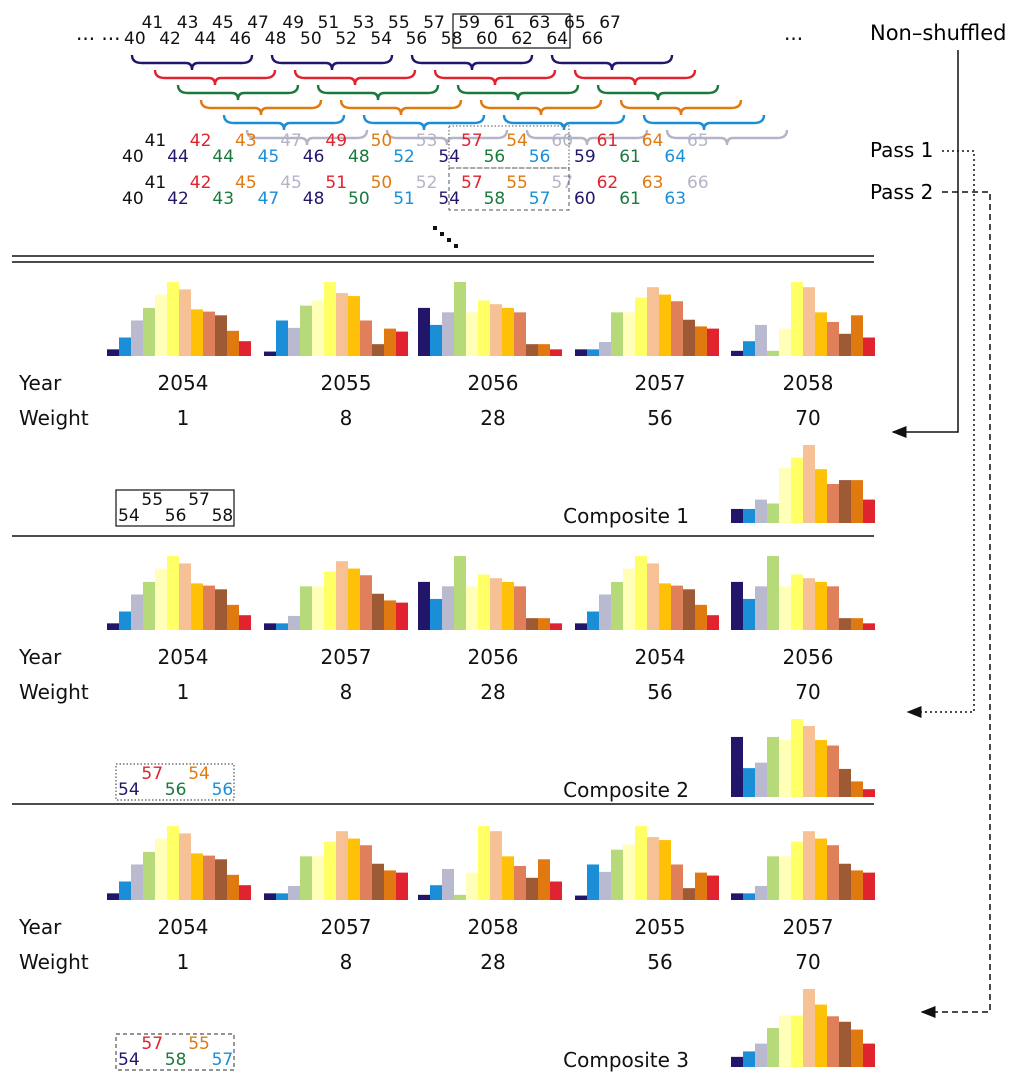  What do you see at coordinates (329, 23) in the screenshot?
I see `sequence-number: 51` at bounding box center [329, 23].